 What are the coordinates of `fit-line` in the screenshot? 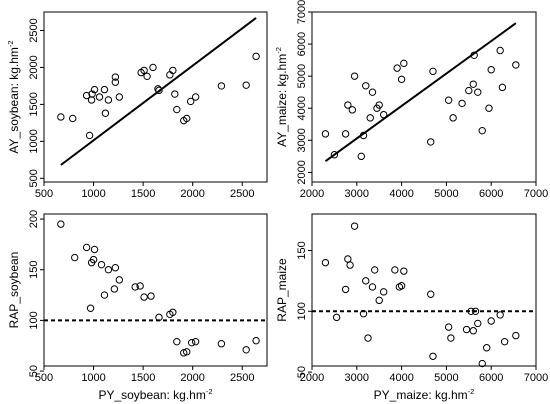 It's located at (420, 92).